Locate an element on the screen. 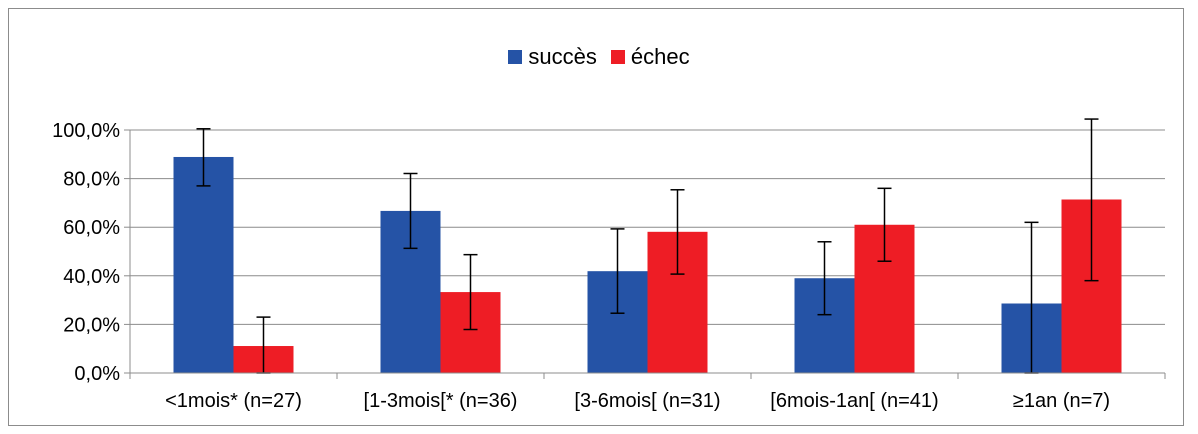 This screenshot has width=1198, height=434. legend-label-failure: échec is located at coordinates (660, 56).